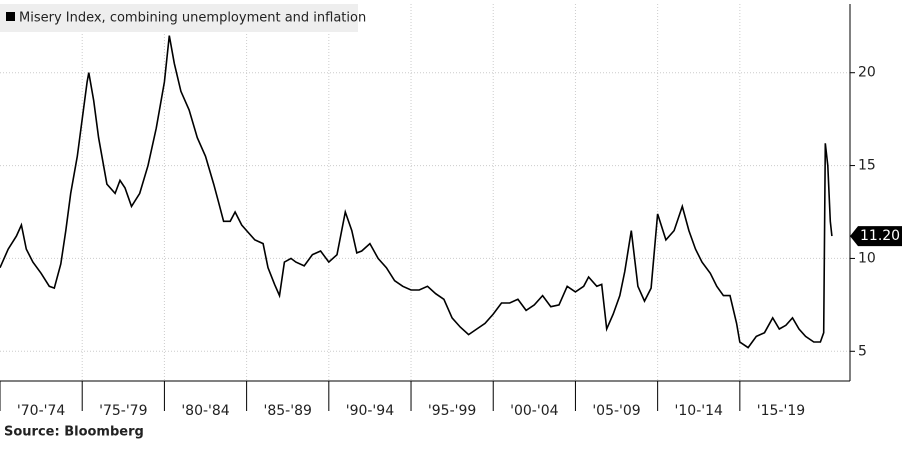  I want to click on last-value-tag, so click(876, 236).